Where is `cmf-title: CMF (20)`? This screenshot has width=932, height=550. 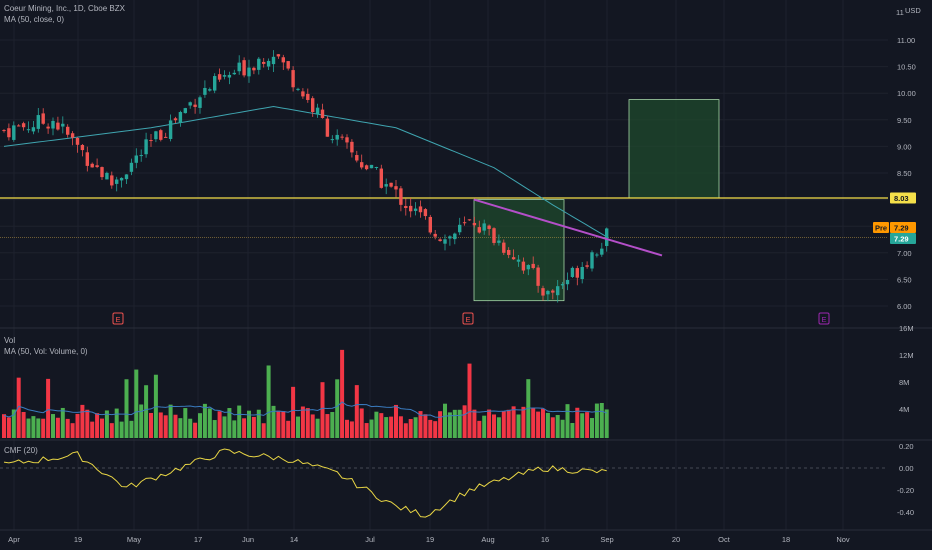
cmf-title: CMF (20) is located at coordinates (21, 450).